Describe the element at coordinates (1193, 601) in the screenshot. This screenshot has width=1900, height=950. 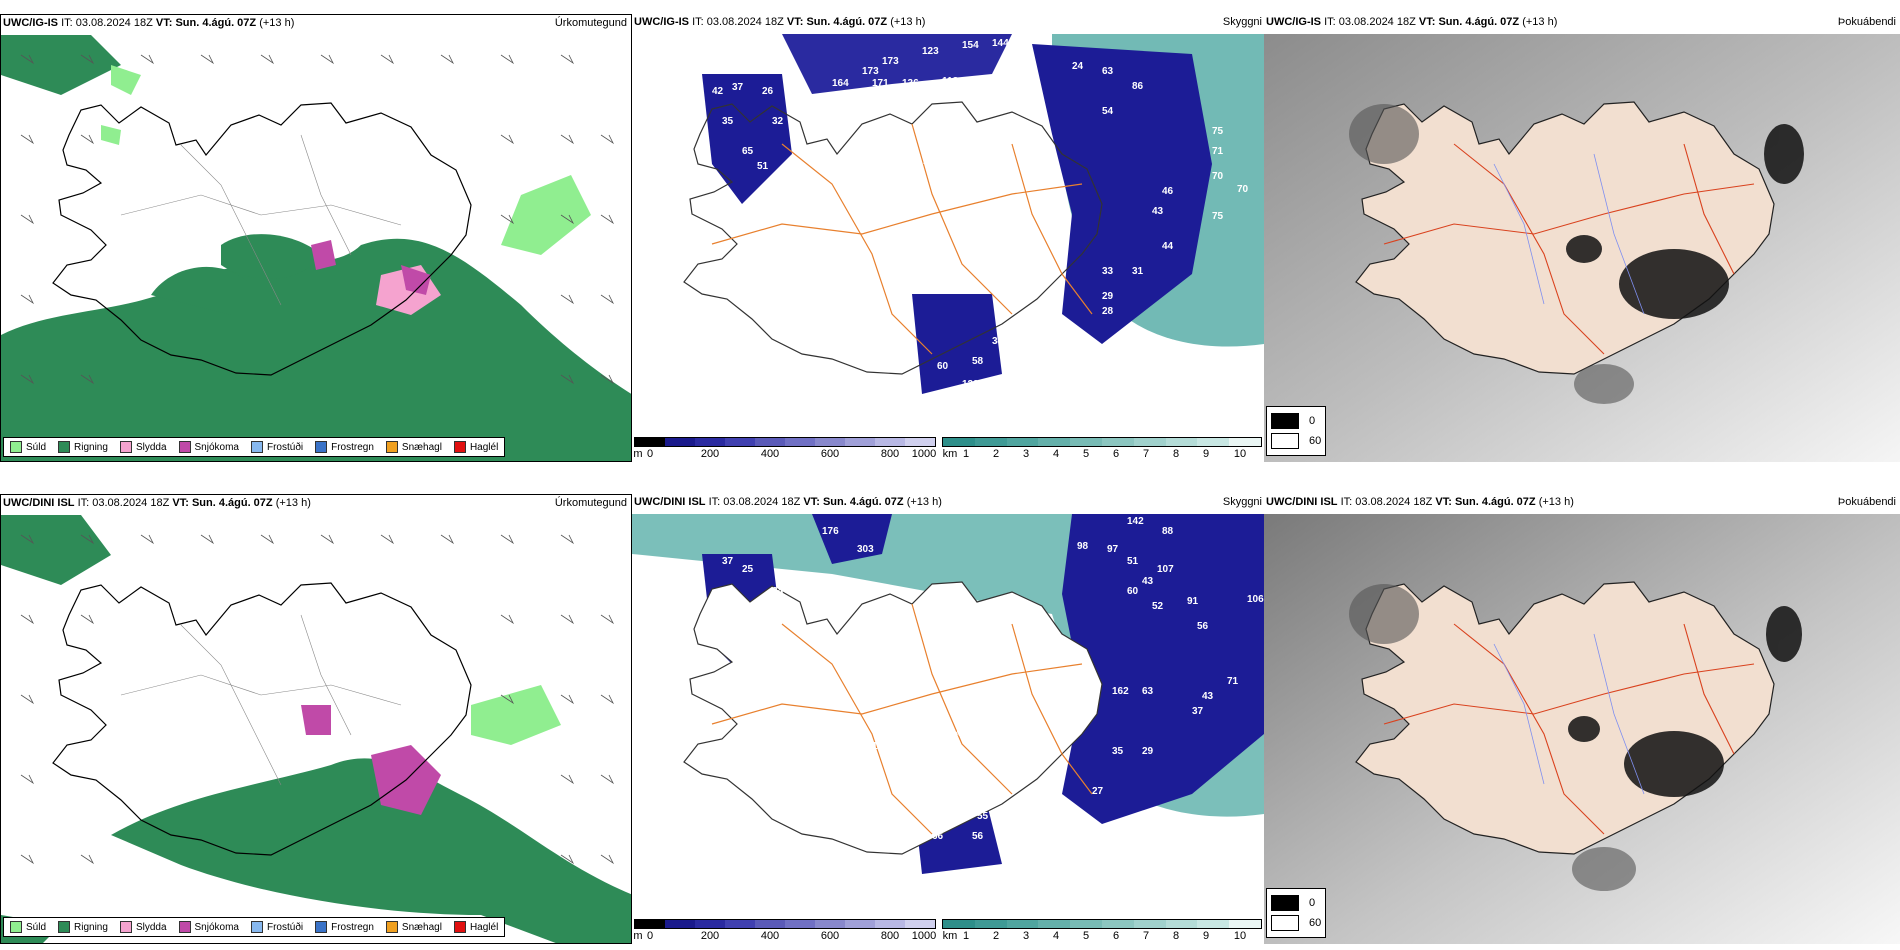
I see `svg-text: 91` at that location.